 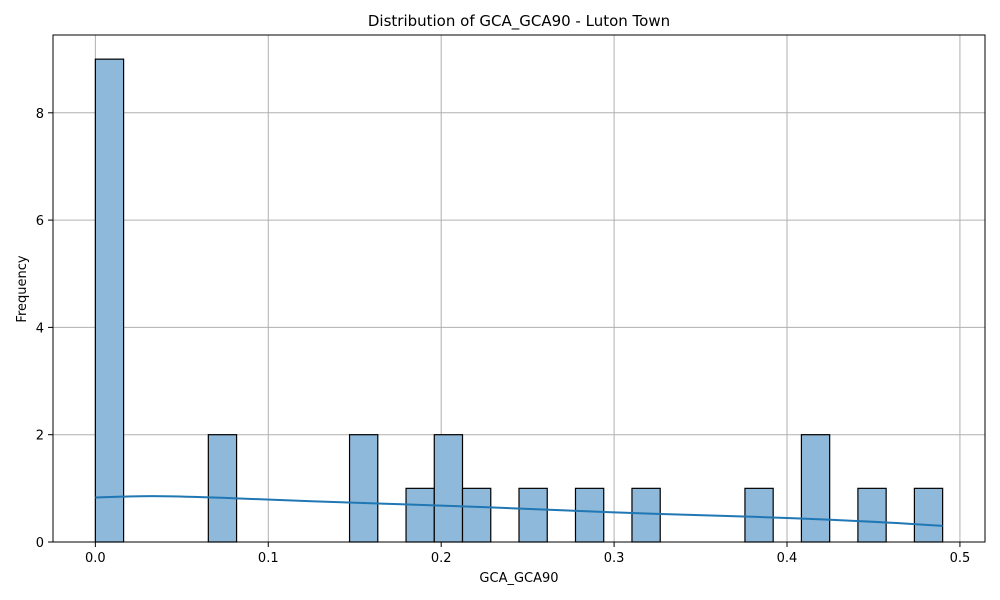 What do you see at coordinates (960, 558) in the screenshot?
I see `x-tick-label: 0.5` at bounding box center [960, 558].